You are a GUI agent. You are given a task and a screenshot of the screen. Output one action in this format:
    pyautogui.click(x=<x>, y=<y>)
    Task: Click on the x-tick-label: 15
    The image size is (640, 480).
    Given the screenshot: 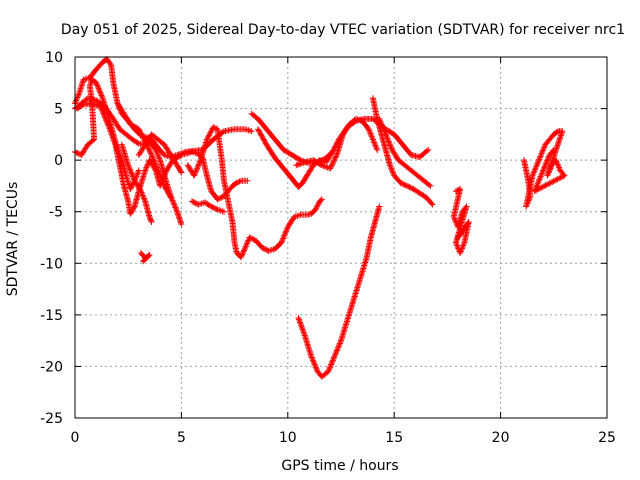 What is the action you would take?
    pyautogui.click(x=394, y=438)
    